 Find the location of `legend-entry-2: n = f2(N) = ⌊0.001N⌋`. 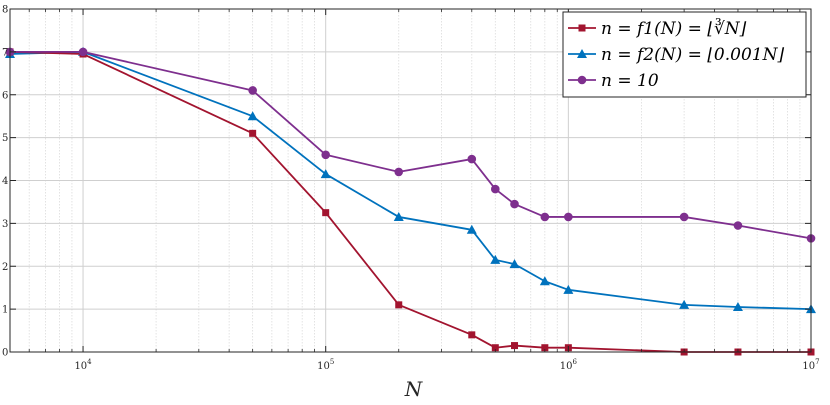

legend-entry-2: n = f2(N) = ⌊0.001N⌋ is located at coordinates (676, 55).